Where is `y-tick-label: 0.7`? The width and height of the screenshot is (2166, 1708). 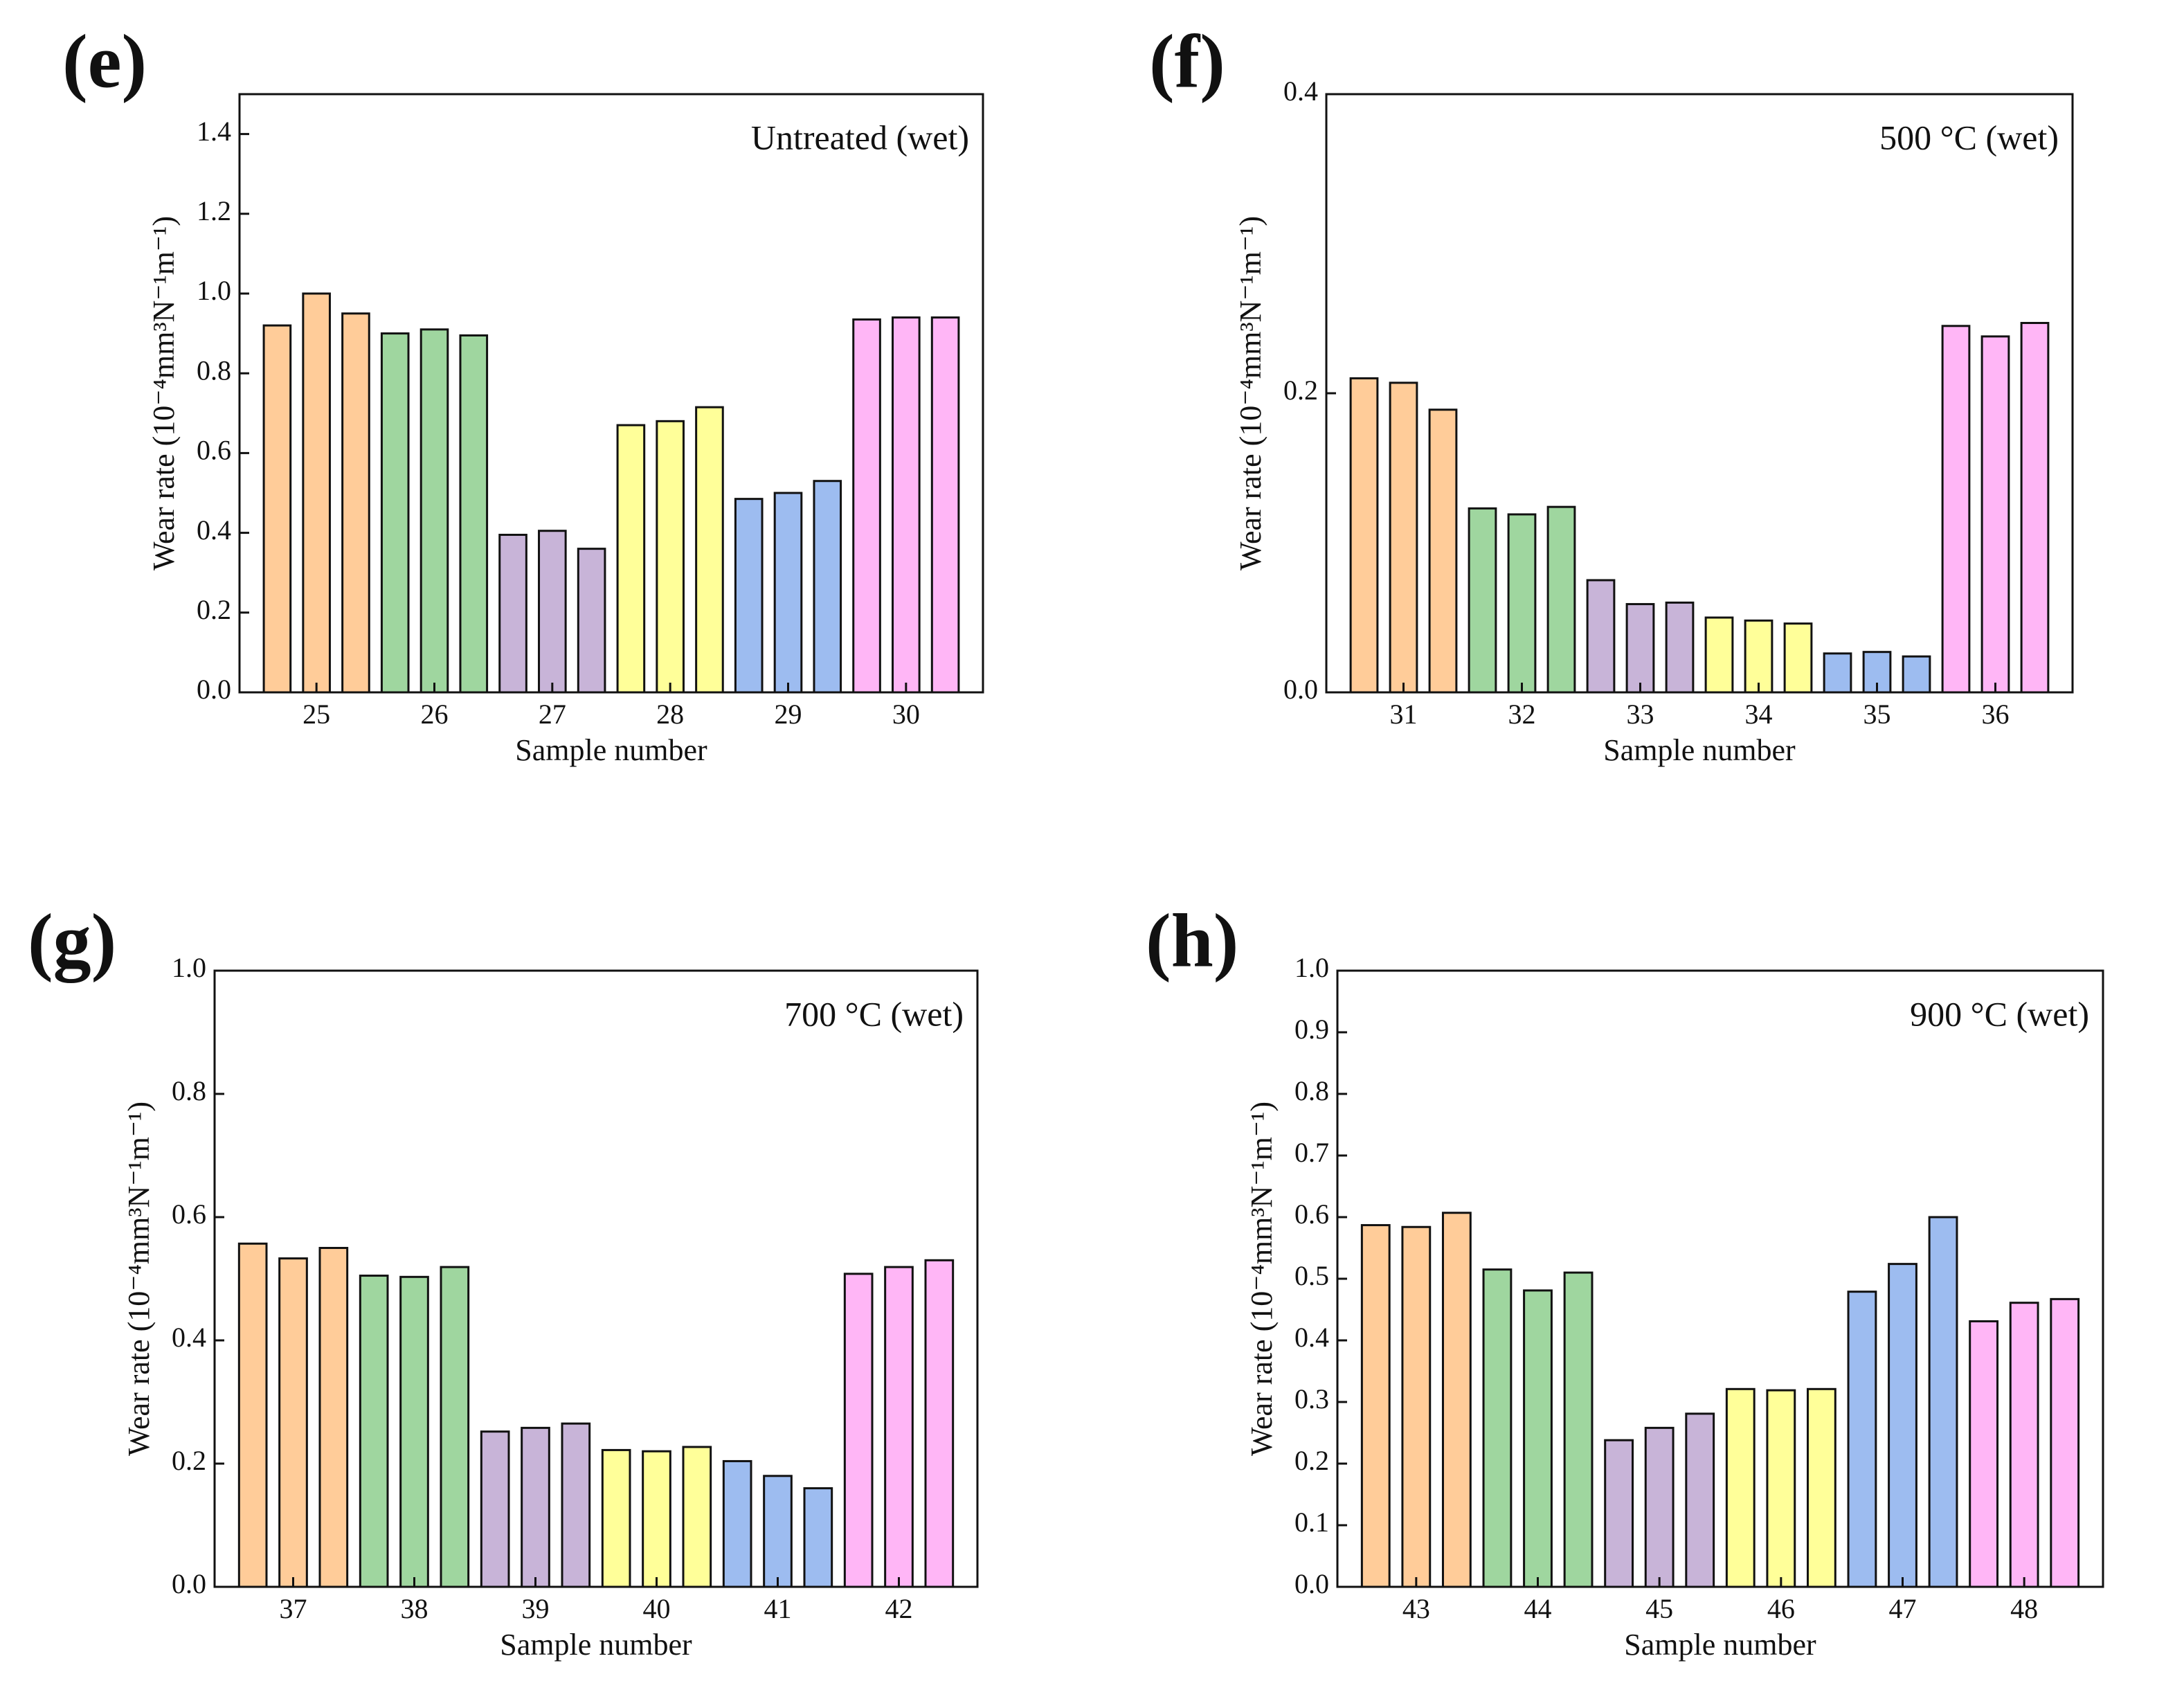
y-tick-label: 0.7 is located at coordinates (1311, 1152).